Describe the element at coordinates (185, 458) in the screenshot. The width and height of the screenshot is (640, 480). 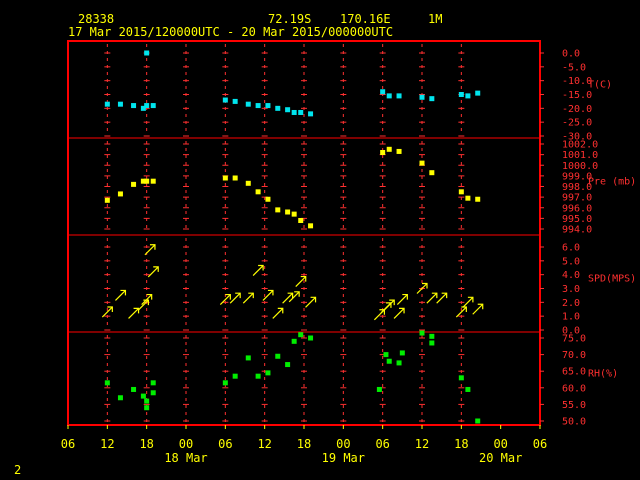
I see `x-date-label: 18 Mar` at that location.